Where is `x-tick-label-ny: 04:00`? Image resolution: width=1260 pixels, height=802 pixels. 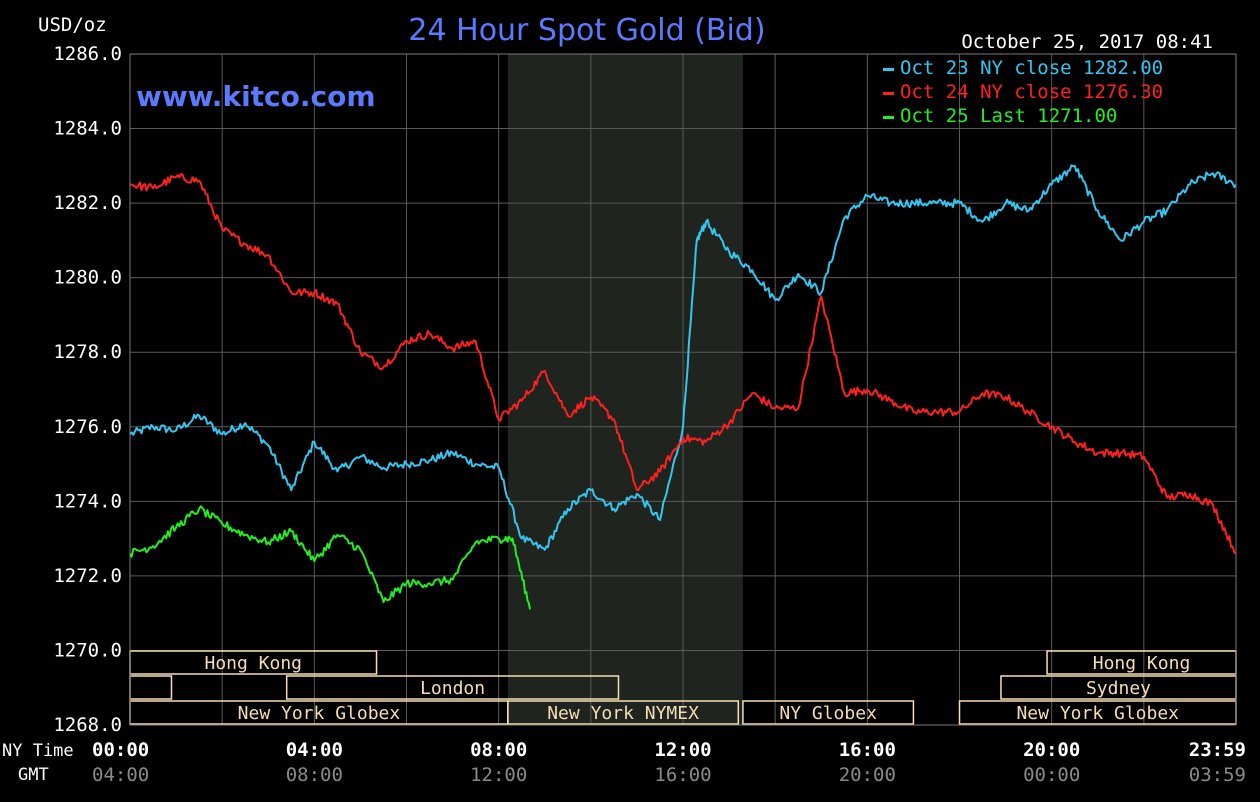 x-tick-label-ny: 04:00 is located at coordinates (314, 750).